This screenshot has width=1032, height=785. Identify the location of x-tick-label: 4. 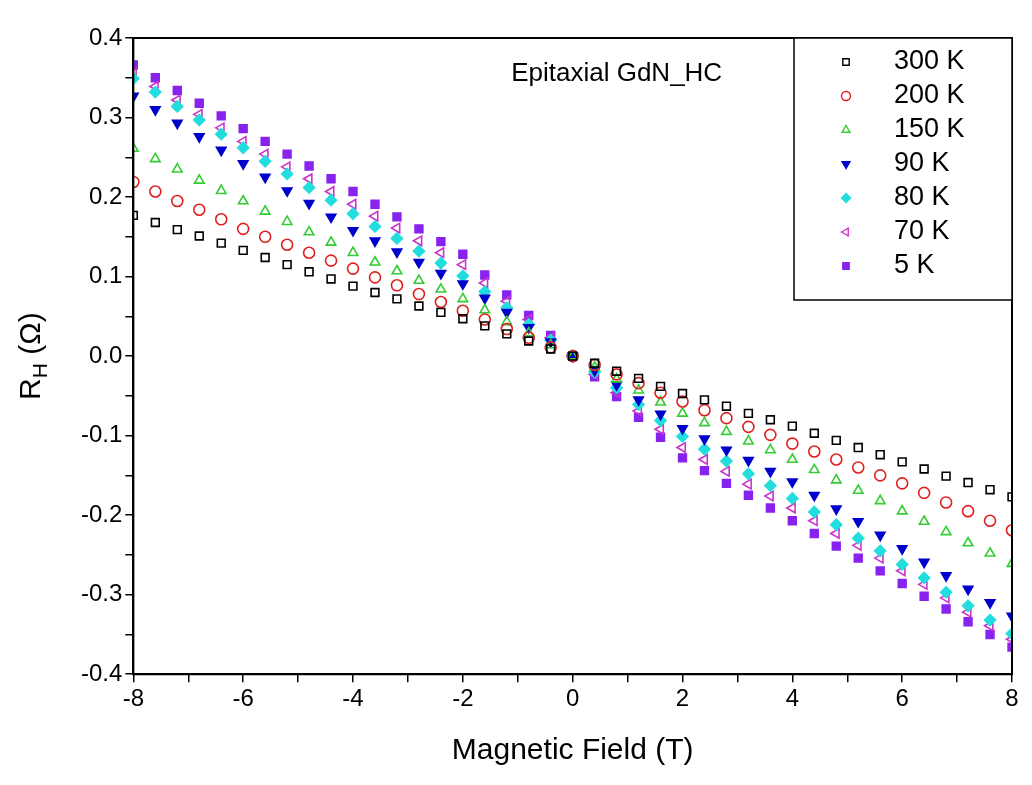
(792, 698).